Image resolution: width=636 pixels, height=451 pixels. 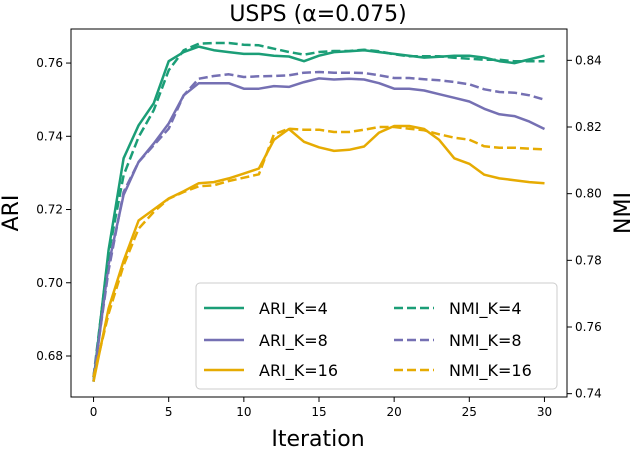 I want to click on left-y-tick-label: 0.70, so click(x=49, y=283).